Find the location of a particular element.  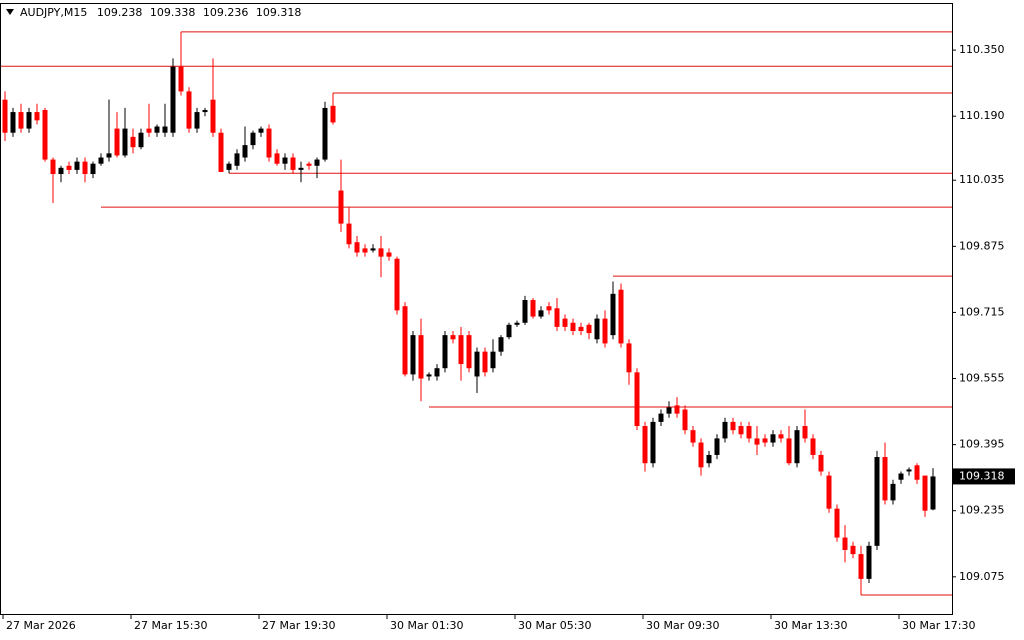

y-tick-label: 109.075 is located at coordinates (982, 576).